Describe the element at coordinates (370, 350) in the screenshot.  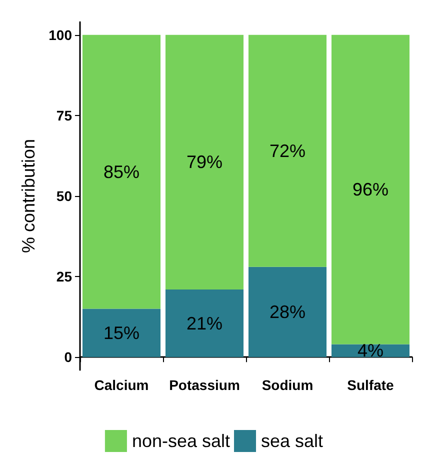
I see `data-label: 4%` at that location.